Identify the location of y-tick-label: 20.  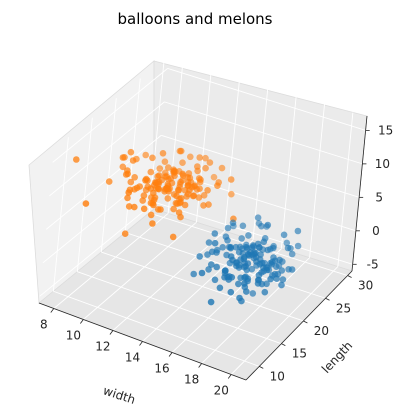
(321, 331).